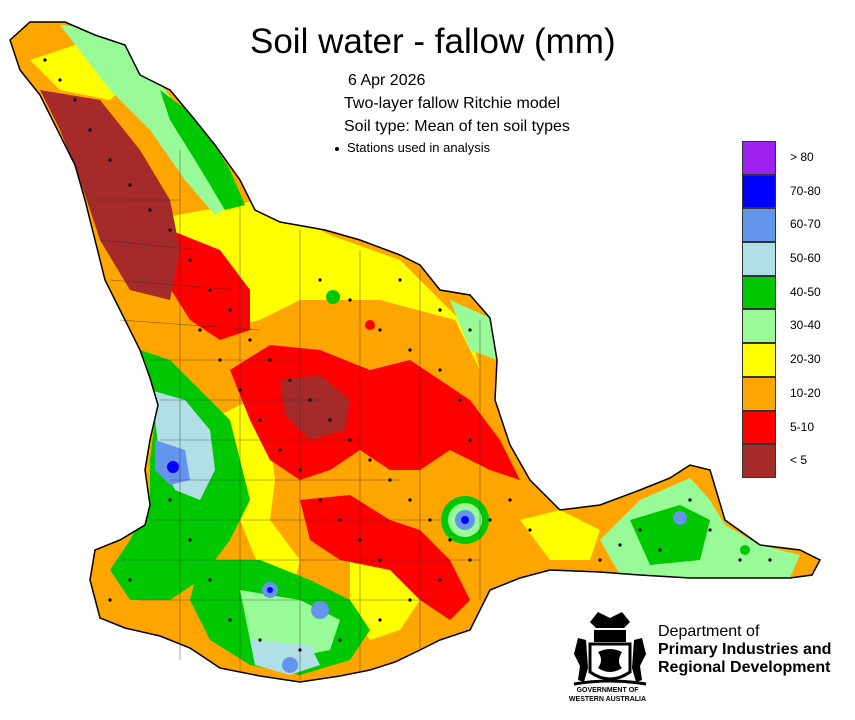 Image resolution: width=855 pixels, height=720 pixels. Describe the element at coordinates (607, 690) in the screenshot. I see `government-line-1: GOVERNMENT OF` at that location.